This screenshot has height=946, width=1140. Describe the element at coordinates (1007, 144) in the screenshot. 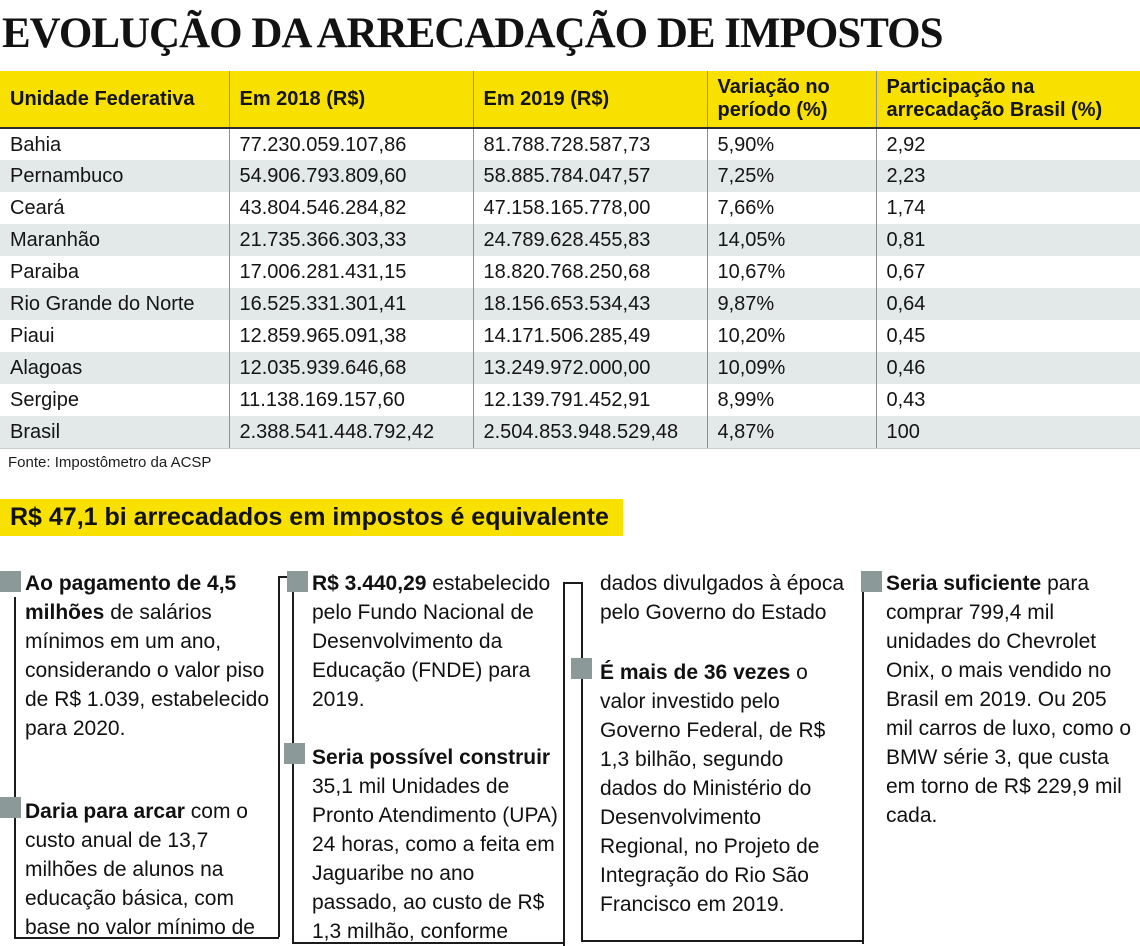

I see `cell-participation: 2,92` at that location.